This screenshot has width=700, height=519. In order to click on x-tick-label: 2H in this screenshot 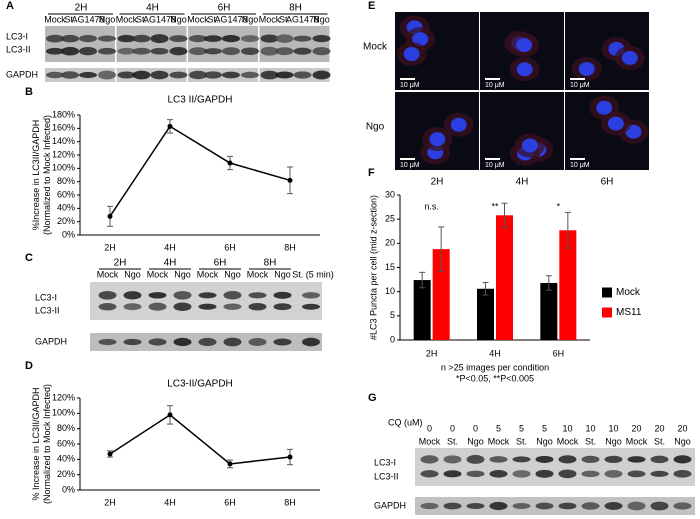, I will do `click(432, 353)`.